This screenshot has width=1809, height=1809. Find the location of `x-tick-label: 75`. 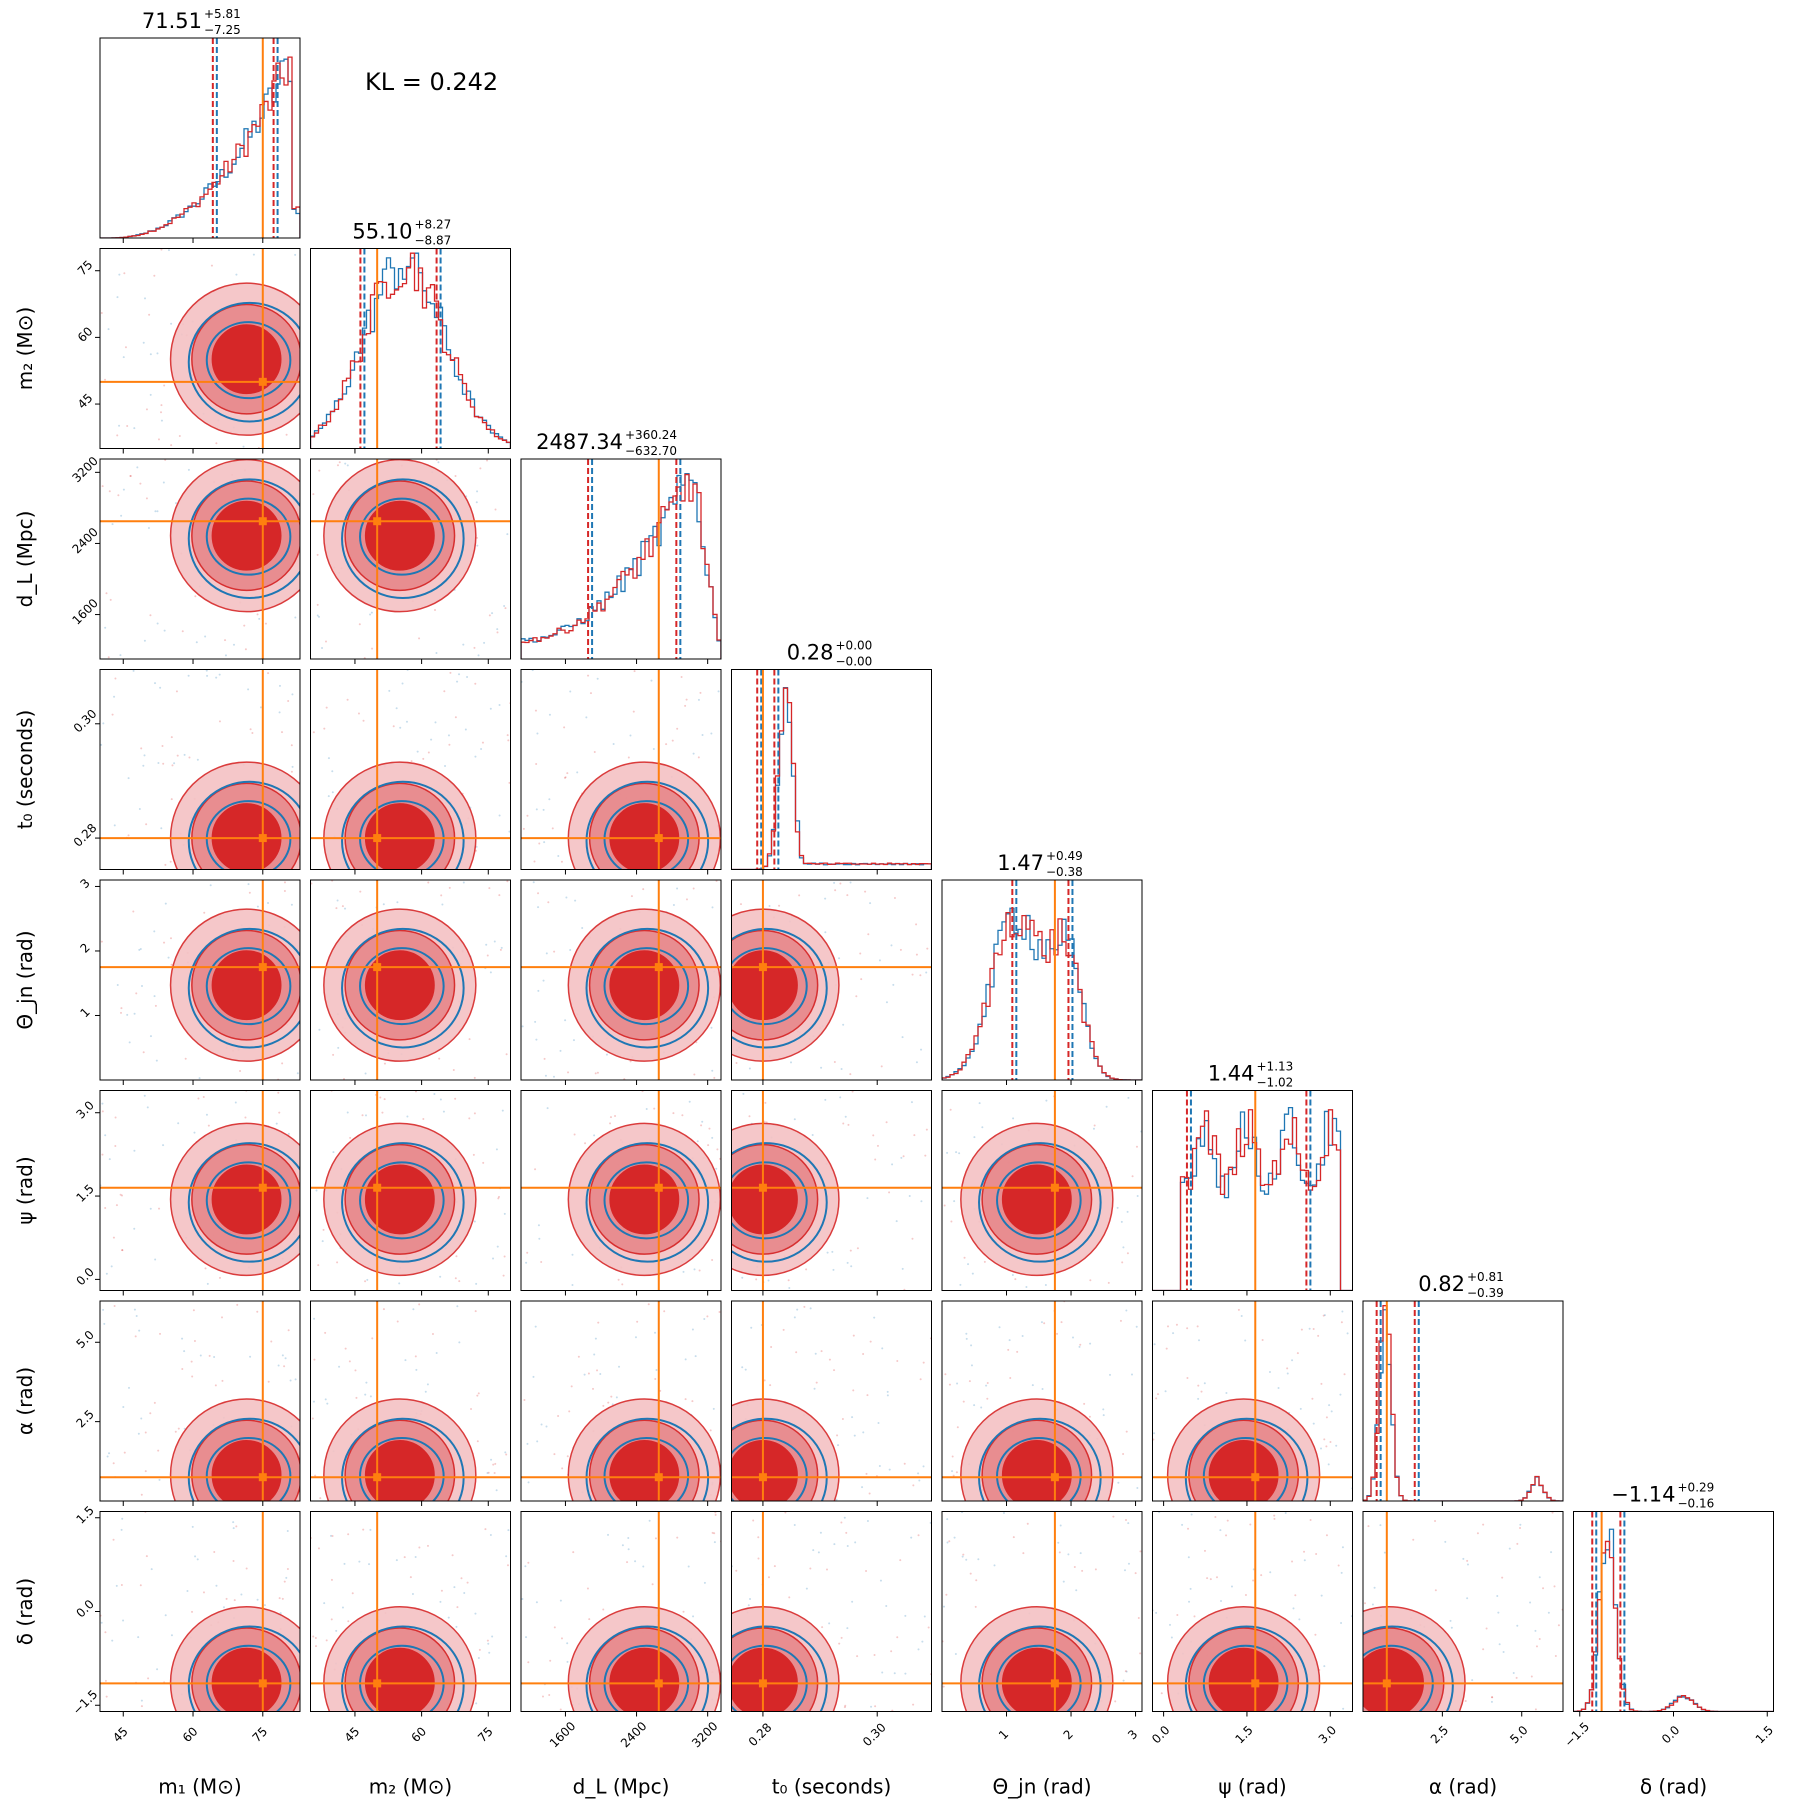

x-tick-label: 75 is located at coordinates (260, 1734).